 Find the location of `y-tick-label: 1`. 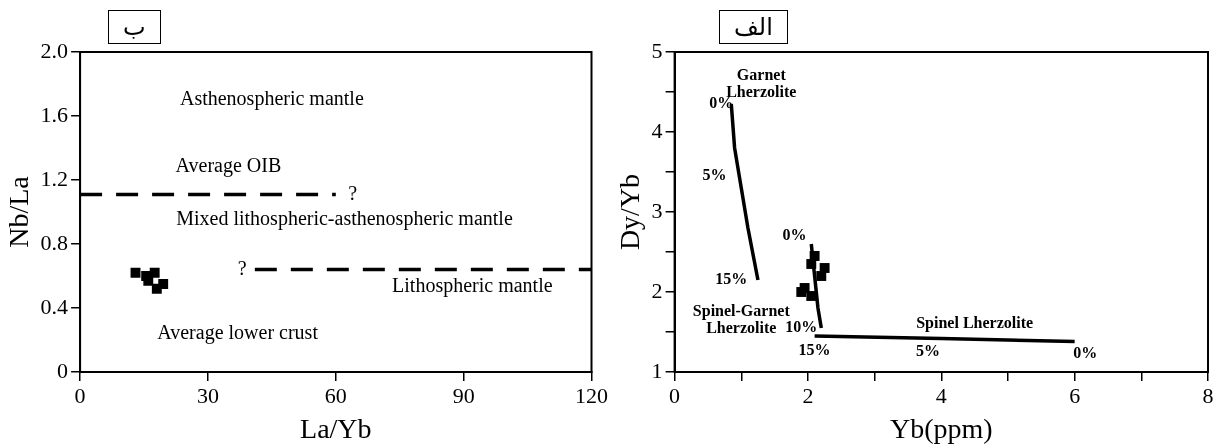

y-tick-label: 1 is located at coordinates (657, 370).